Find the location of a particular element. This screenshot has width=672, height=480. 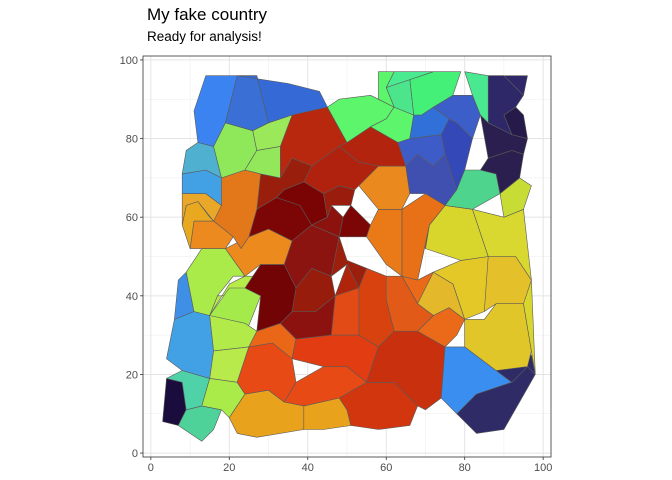

chart-subtitle: Ready for analysis! is located at coordinates (204, 36).